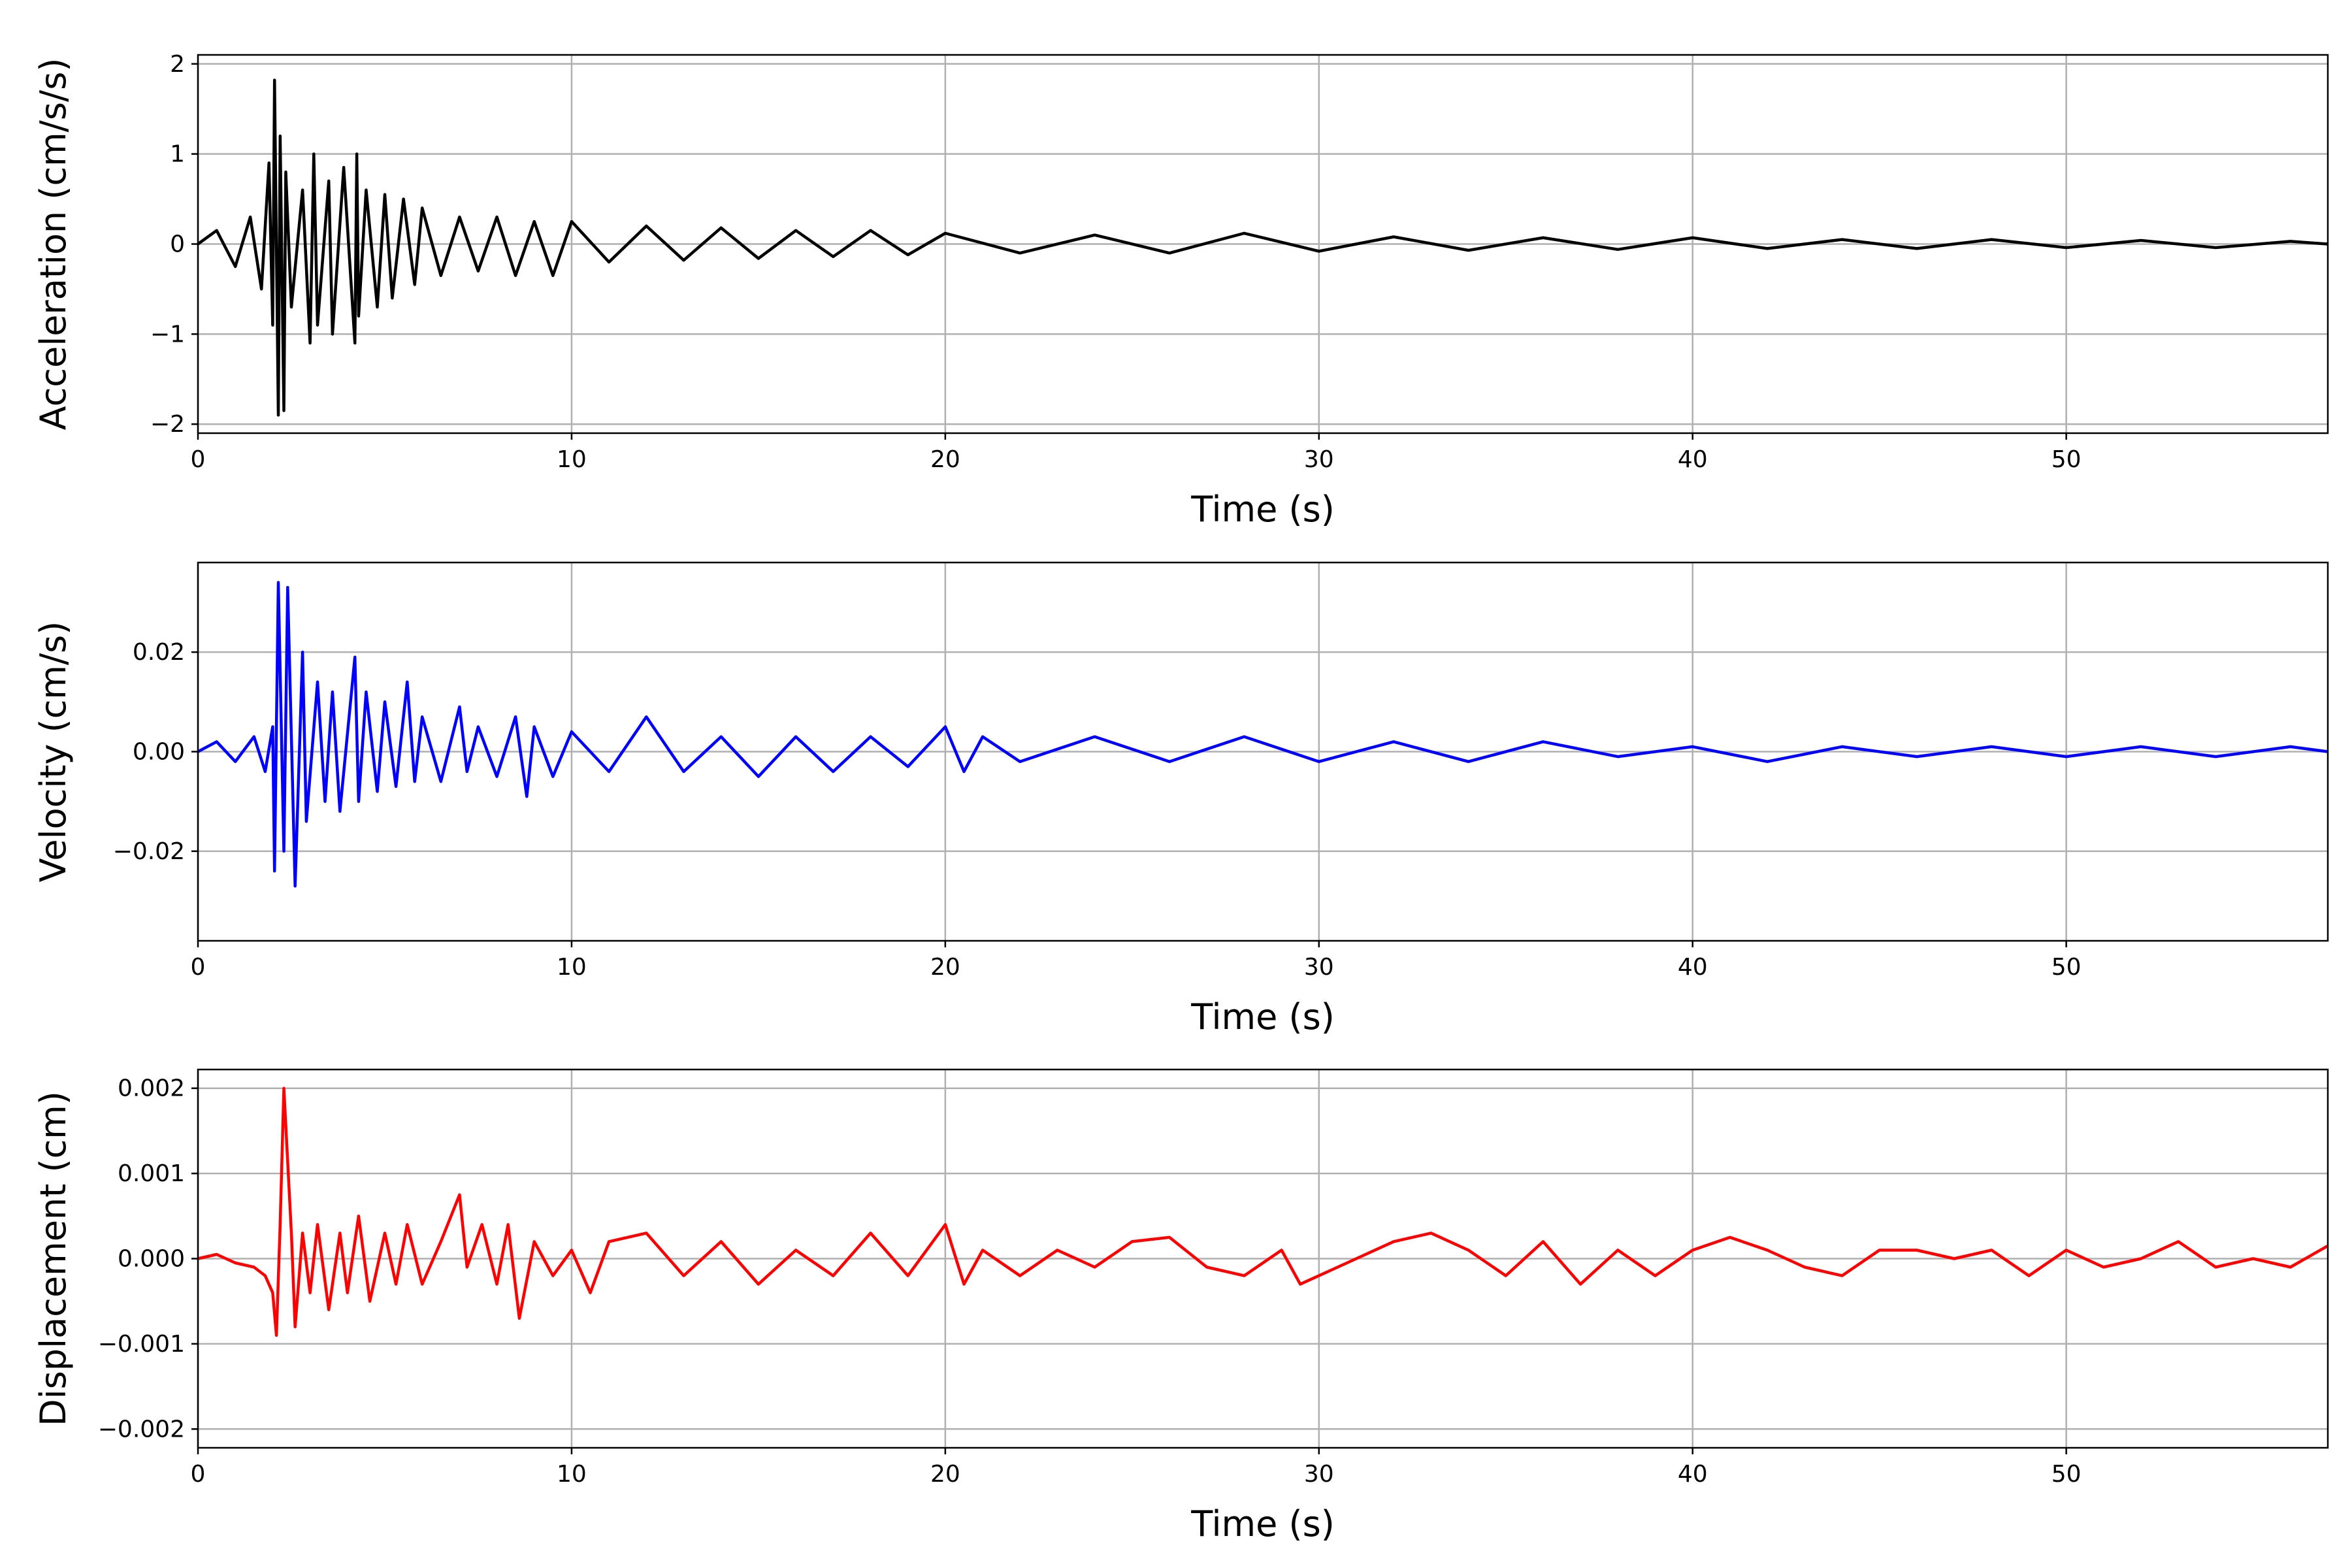 The width and height of the screenshot is (2352, 1568). Describe the element at coordinates (198, 967) in the screenshot. I see `velocity-x-tick-label: 0` at that location.